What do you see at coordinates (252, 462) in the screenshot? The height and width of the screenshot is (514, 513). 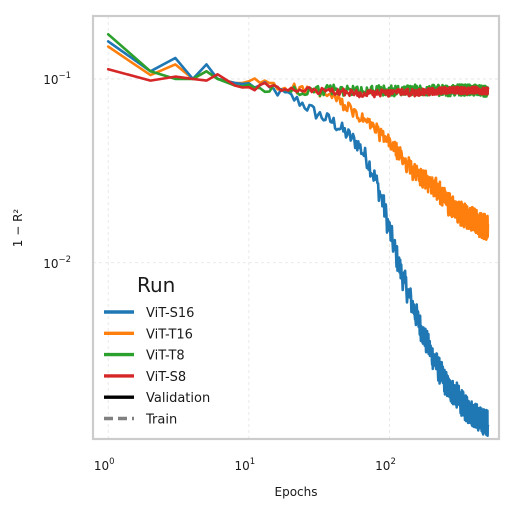 I see `x-tick-label-exponent: 1` at bounding box center [252, 462].